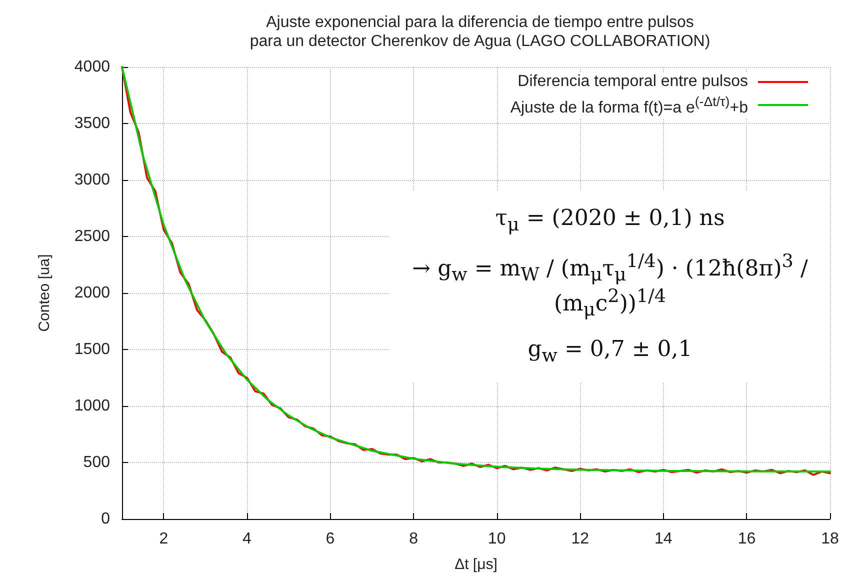 This screenshot has width=848, height=587. What do you see at coordinates (92, 406) in the screenshot?
I see `y-tick-label: 1000` at bounding box center [92, 406].